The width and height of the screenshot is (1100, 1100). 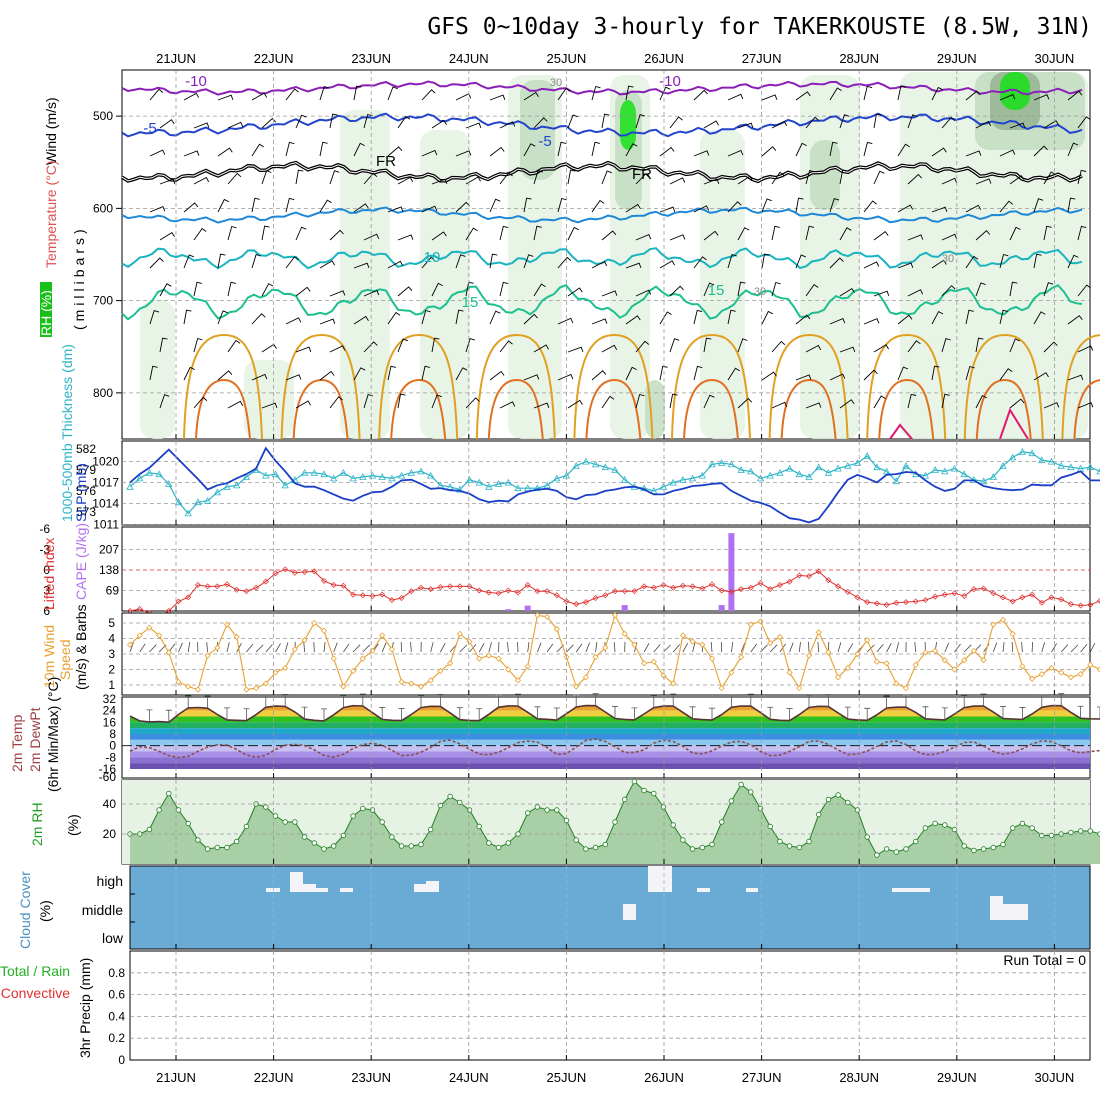 I want to click on day-label-bottom: 21JUN, so click(x=176, y=1077).